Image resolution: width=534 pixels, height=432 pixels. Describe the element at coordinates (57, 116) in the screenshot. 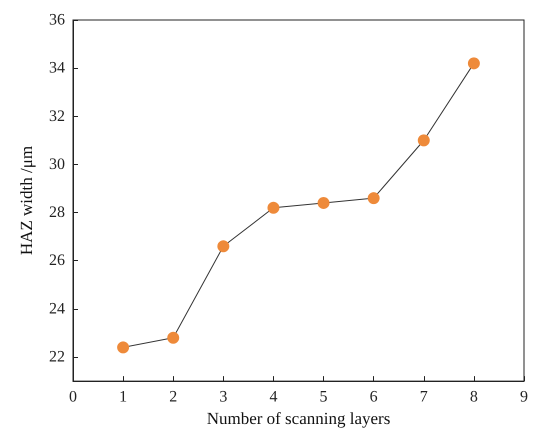

I see `y-tick-label: 32` at that location.